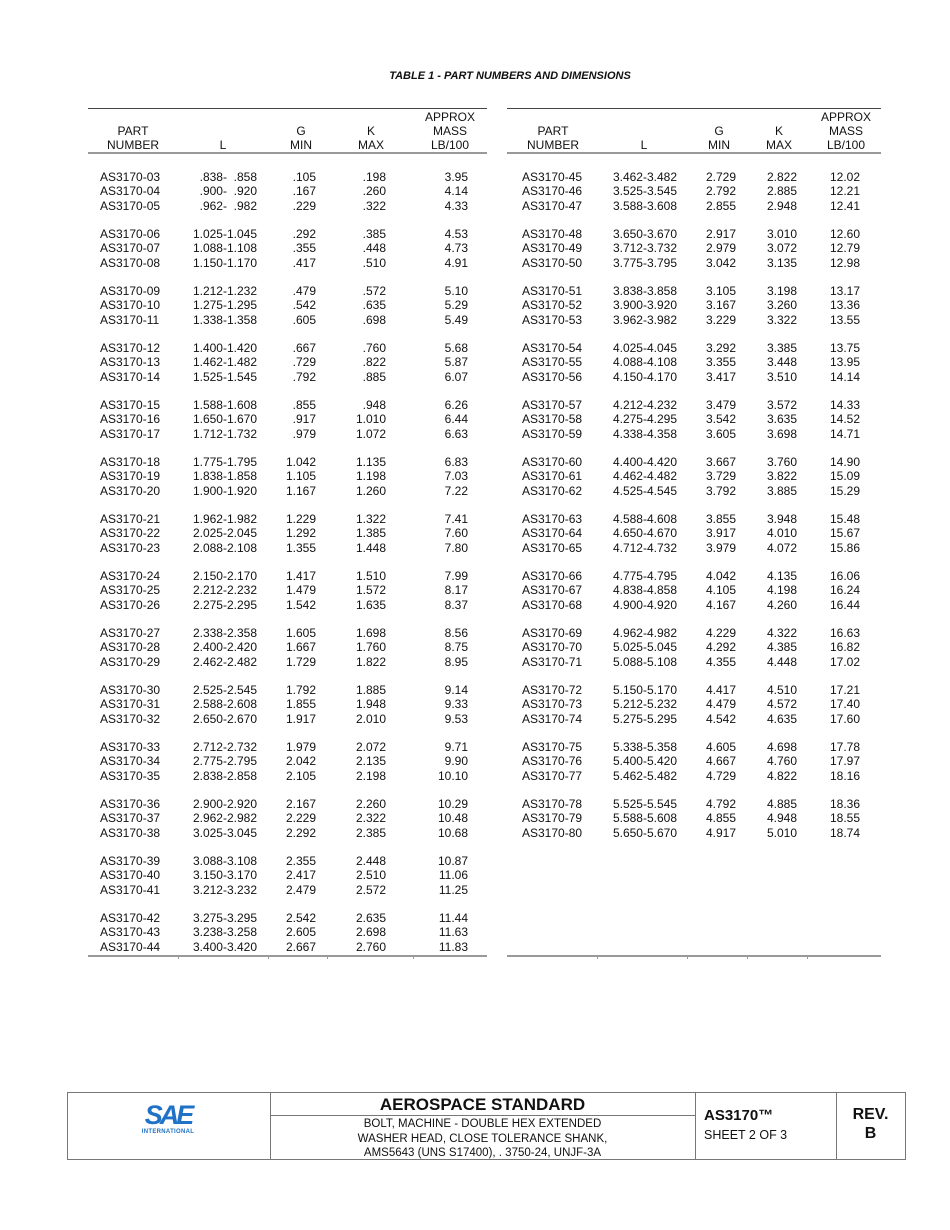 The image size is (950, 1230). Describe the element at coordinates (453, 875) in the screenshot. I see `approx-mass: 11.06` at that location.